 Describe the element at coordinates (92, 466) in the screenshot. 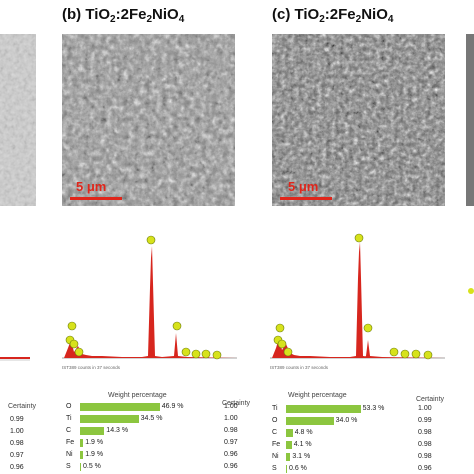

I see `weight-value: 0.5 %` at that location.